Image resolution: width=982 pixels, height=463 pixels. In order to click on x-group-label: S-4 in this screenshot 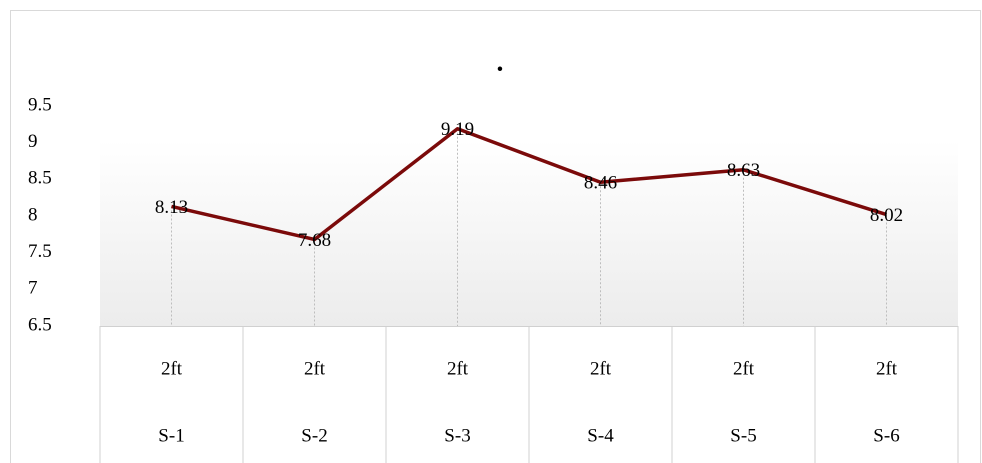, I will do `click(600, 435)`.